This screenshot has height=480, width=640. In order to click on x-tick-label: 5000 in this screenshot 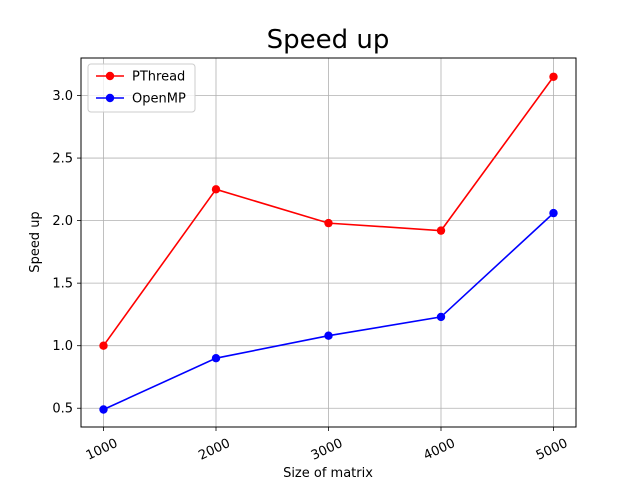, I will do `click(552, 450)`.